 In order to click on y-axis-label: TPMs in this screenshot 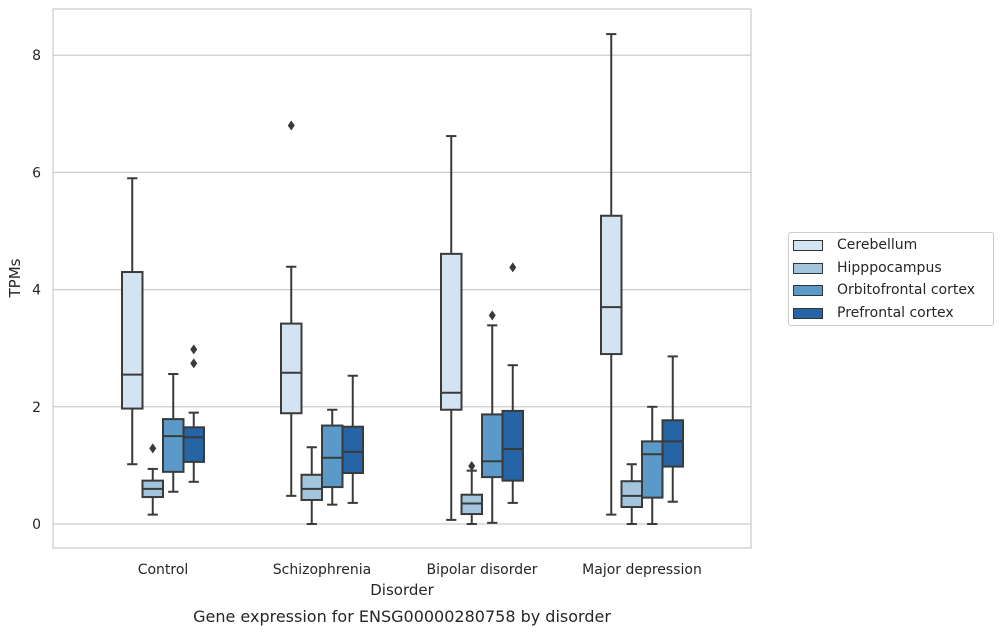, I will do `click(15, 278)`.